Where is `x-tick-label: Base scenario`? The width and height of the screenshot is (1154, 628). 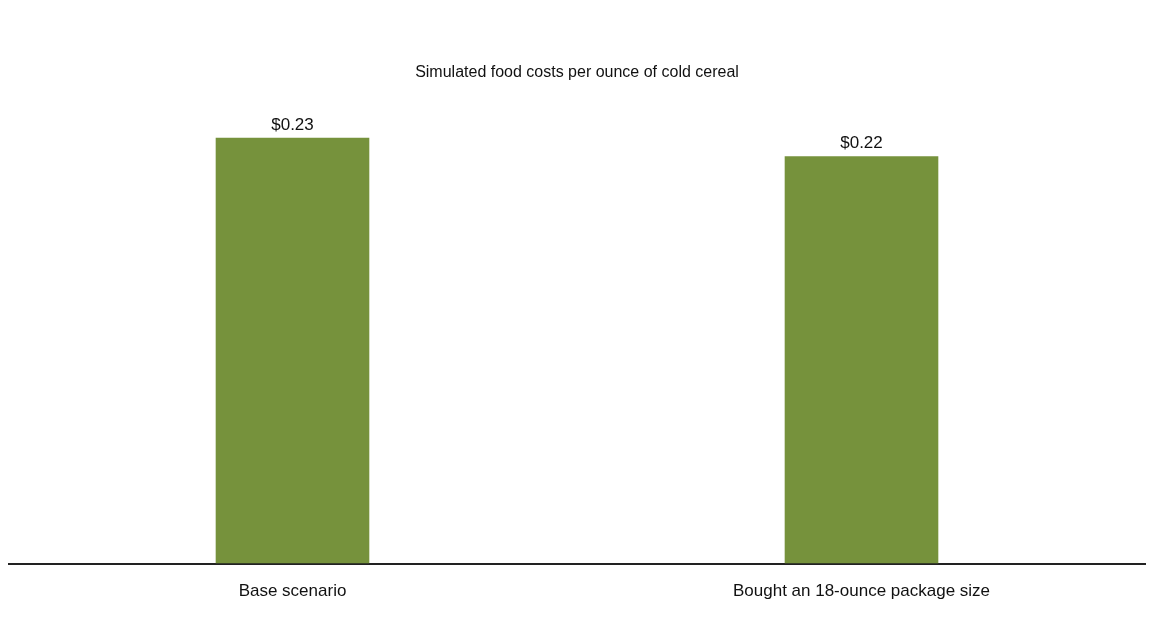 x-tick-label: Base scenario is located at coordinates (292, 591).